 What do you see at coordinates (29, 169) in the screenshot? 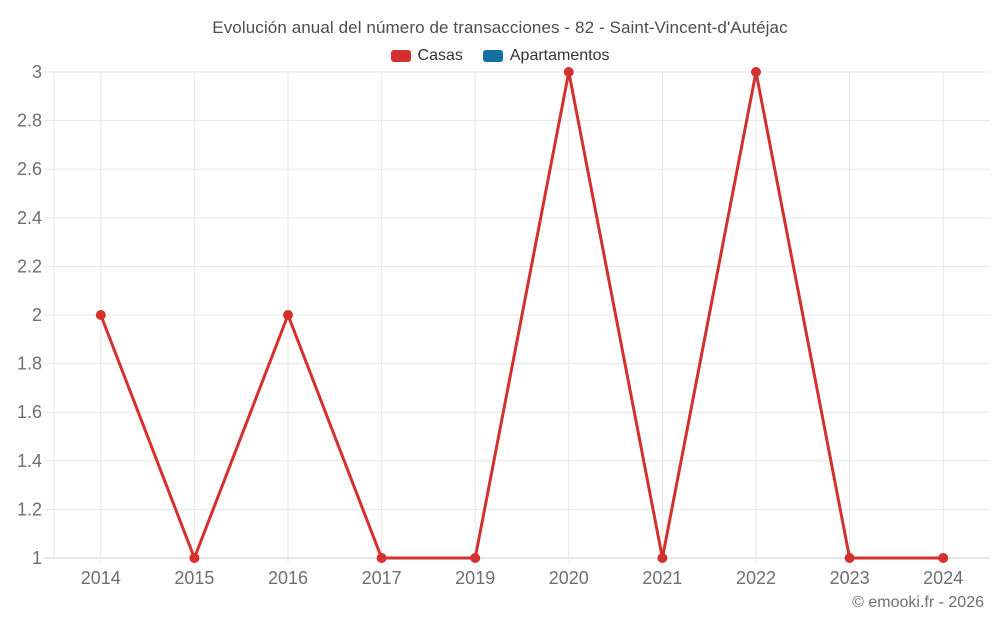
I see `y-tick-label: 2.6` at bounding box center [29, 169].